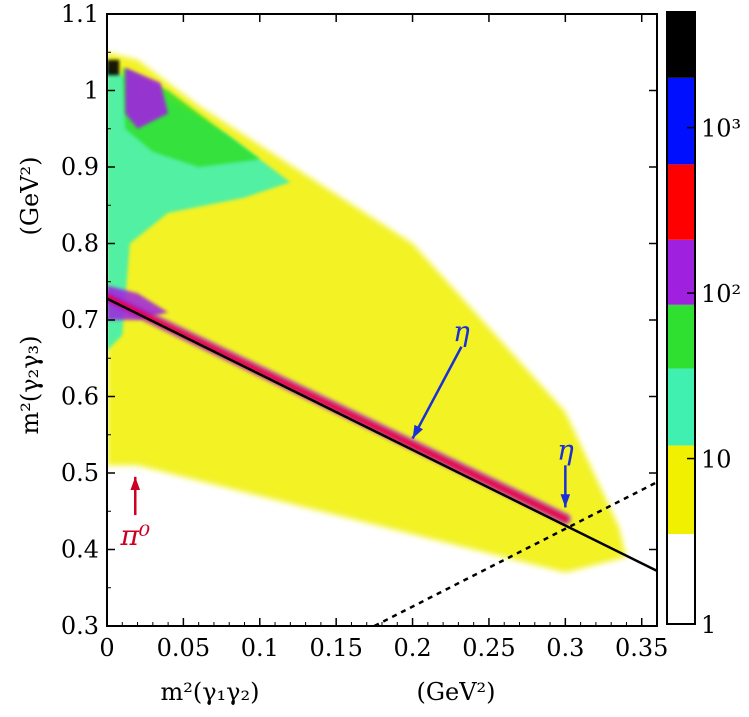 The image size is (749, 717). What do you see at coordinates (106, 648) in the screenshot?
I see `x-tick-label: 0` at bounding box center [106, 648].